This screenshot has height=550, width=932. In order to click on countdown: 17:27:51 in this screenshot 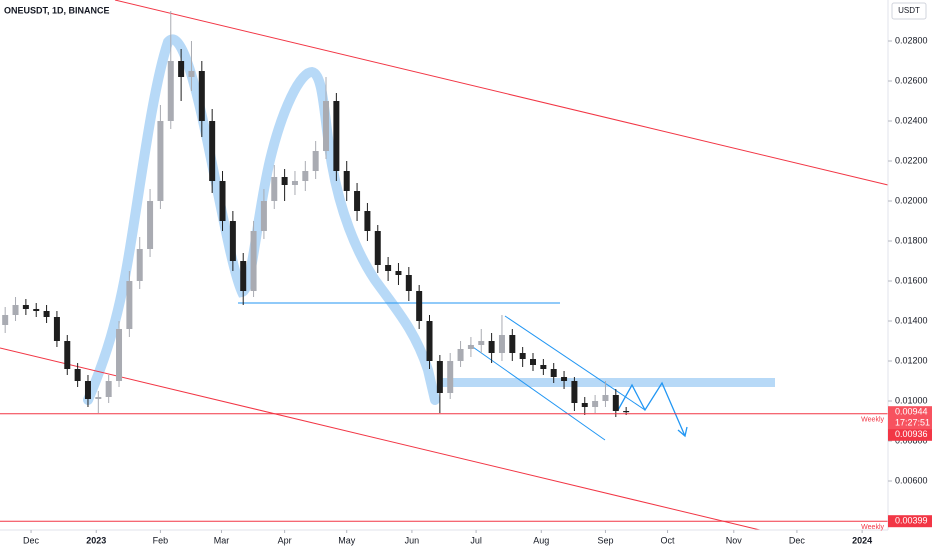, I will do `click(912, 423)`.